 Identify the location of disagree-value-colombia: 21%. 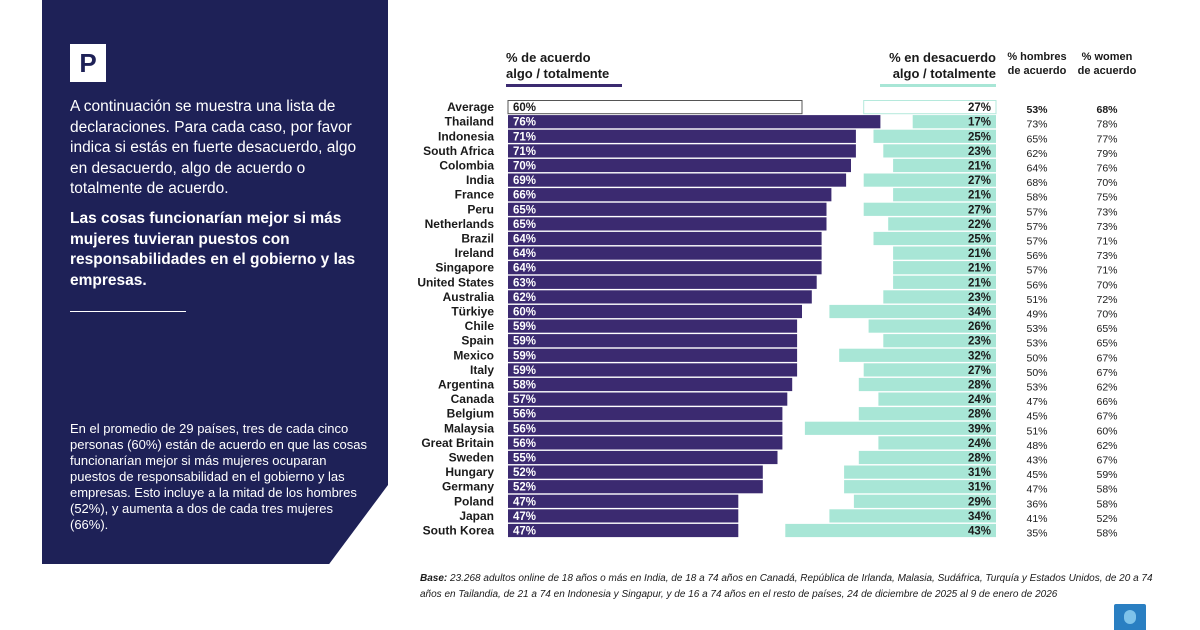
(979, 167).